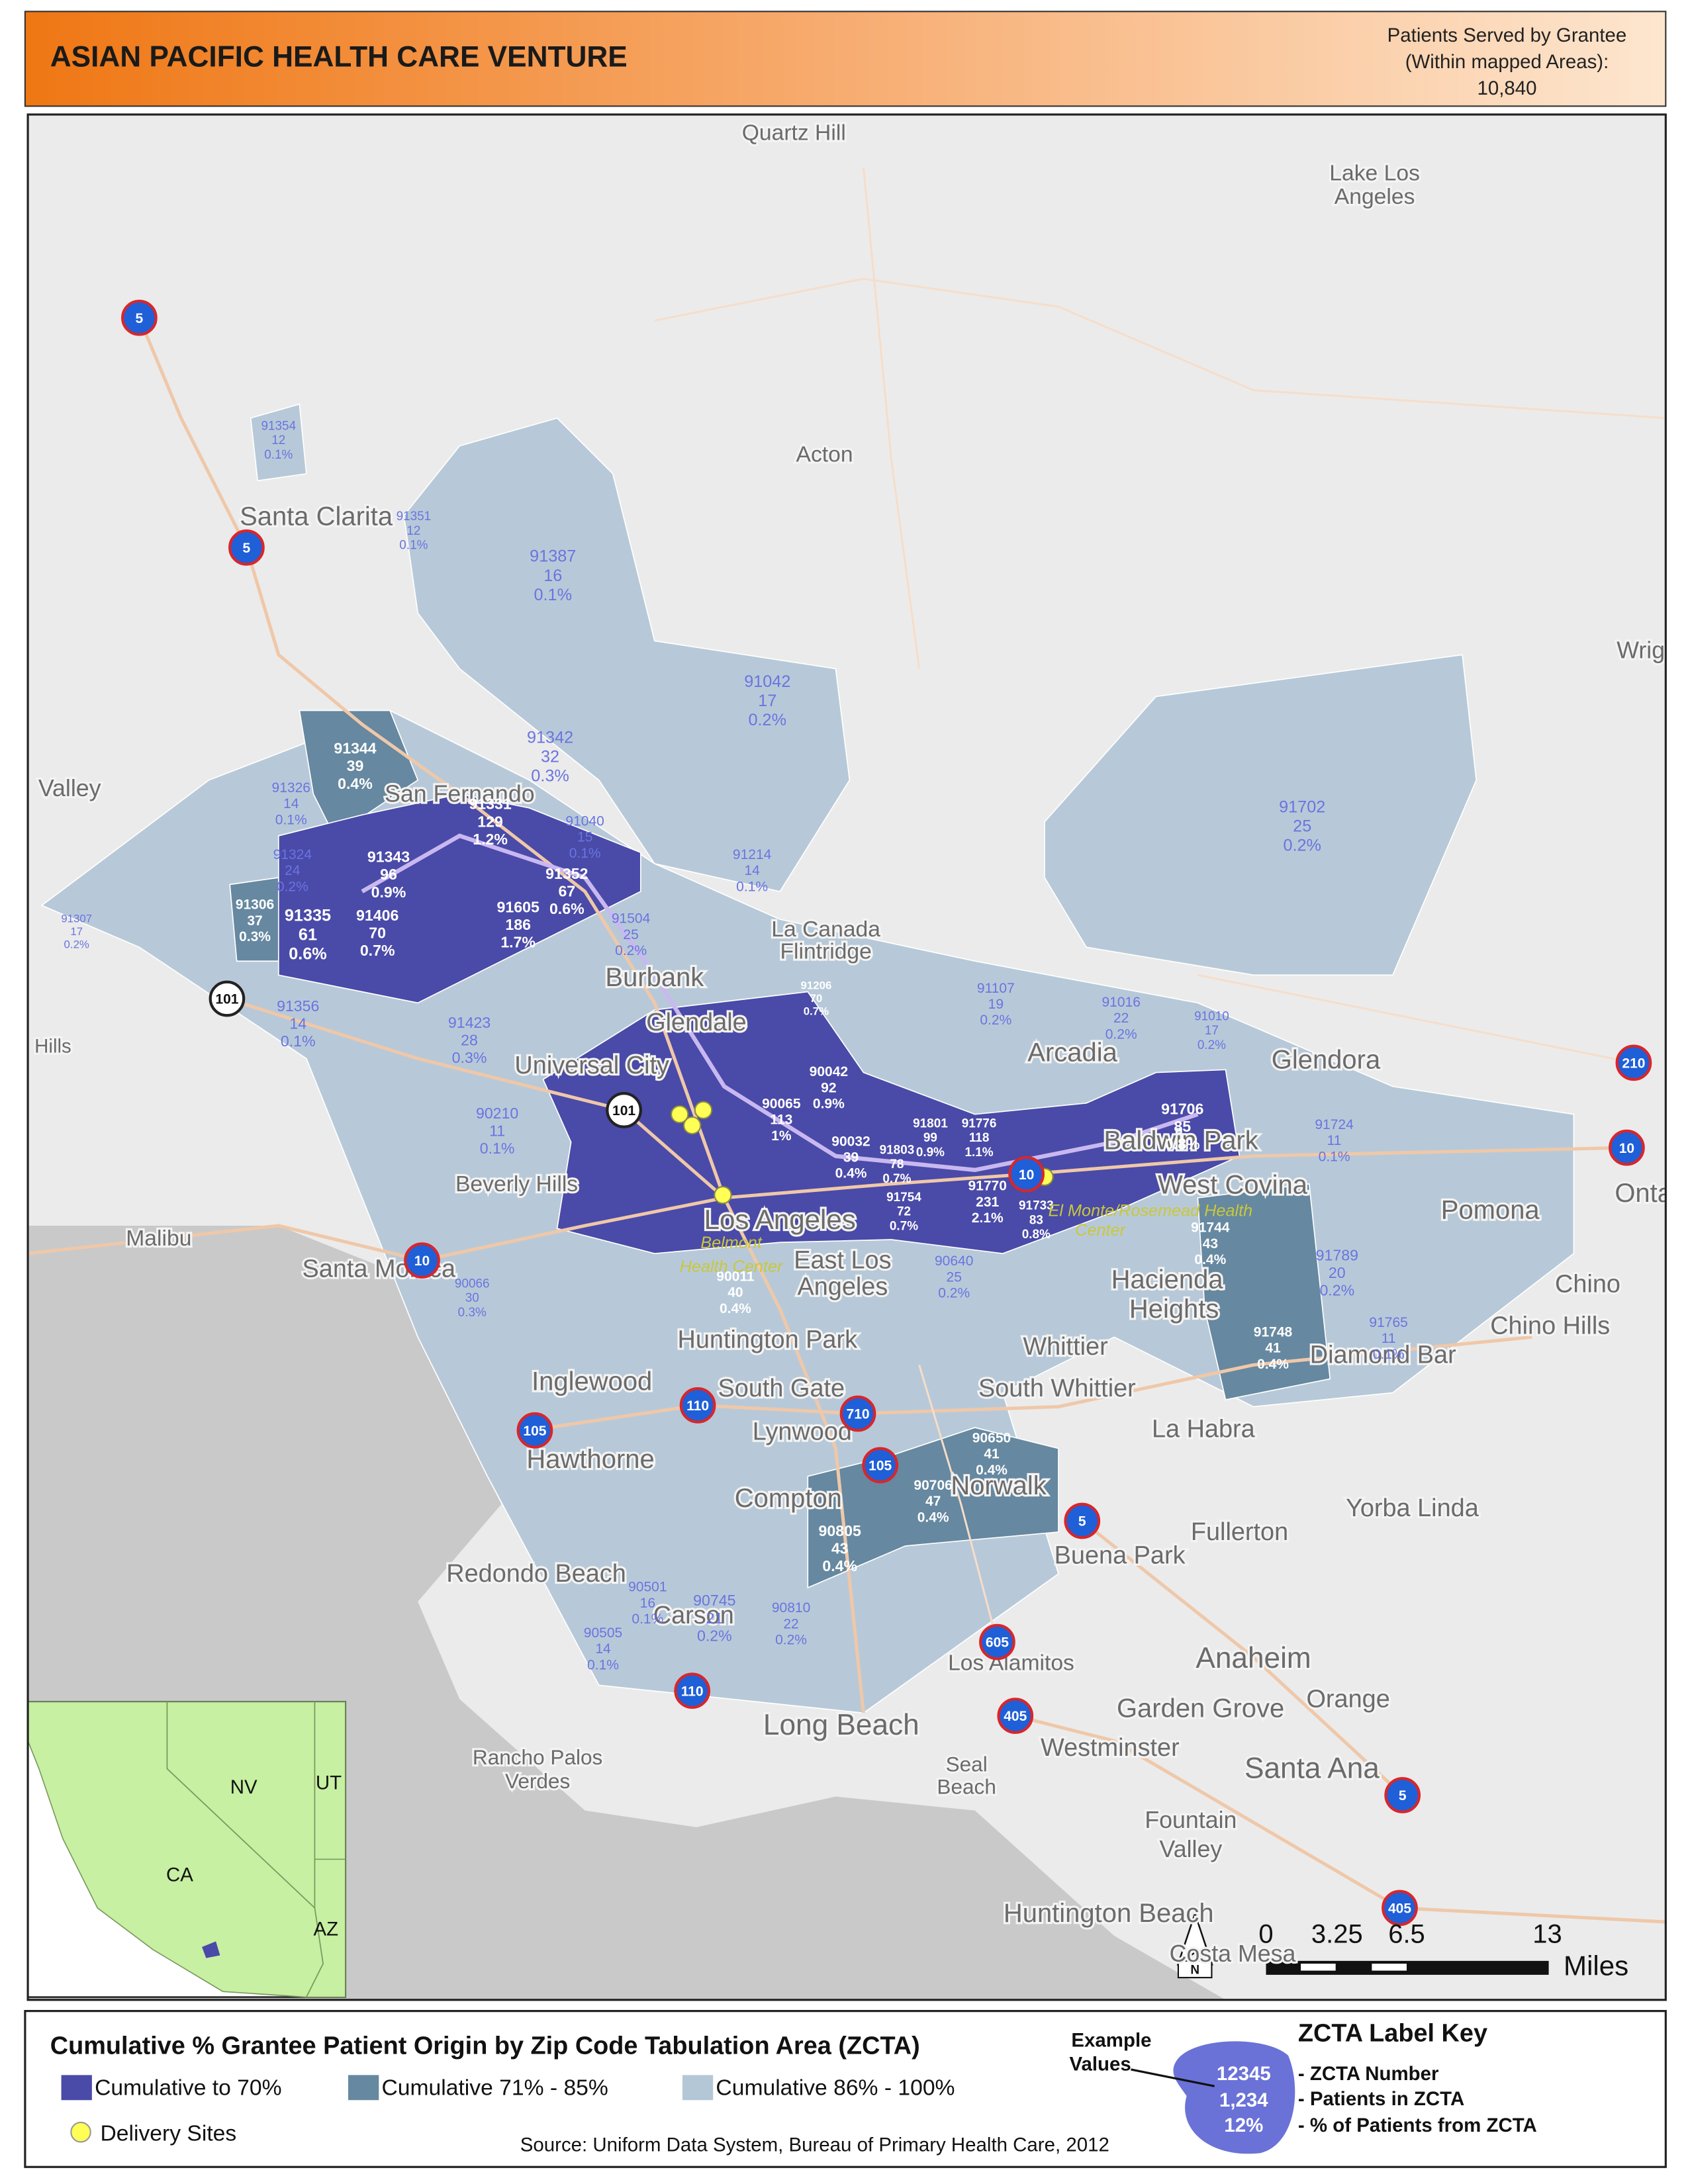 This screenshot has width=1688, height=2184. What do you see at coordinates (1643, 1193) in the screenshot?
I see `place-name: Onta` at bounding box center [1643, 1193].